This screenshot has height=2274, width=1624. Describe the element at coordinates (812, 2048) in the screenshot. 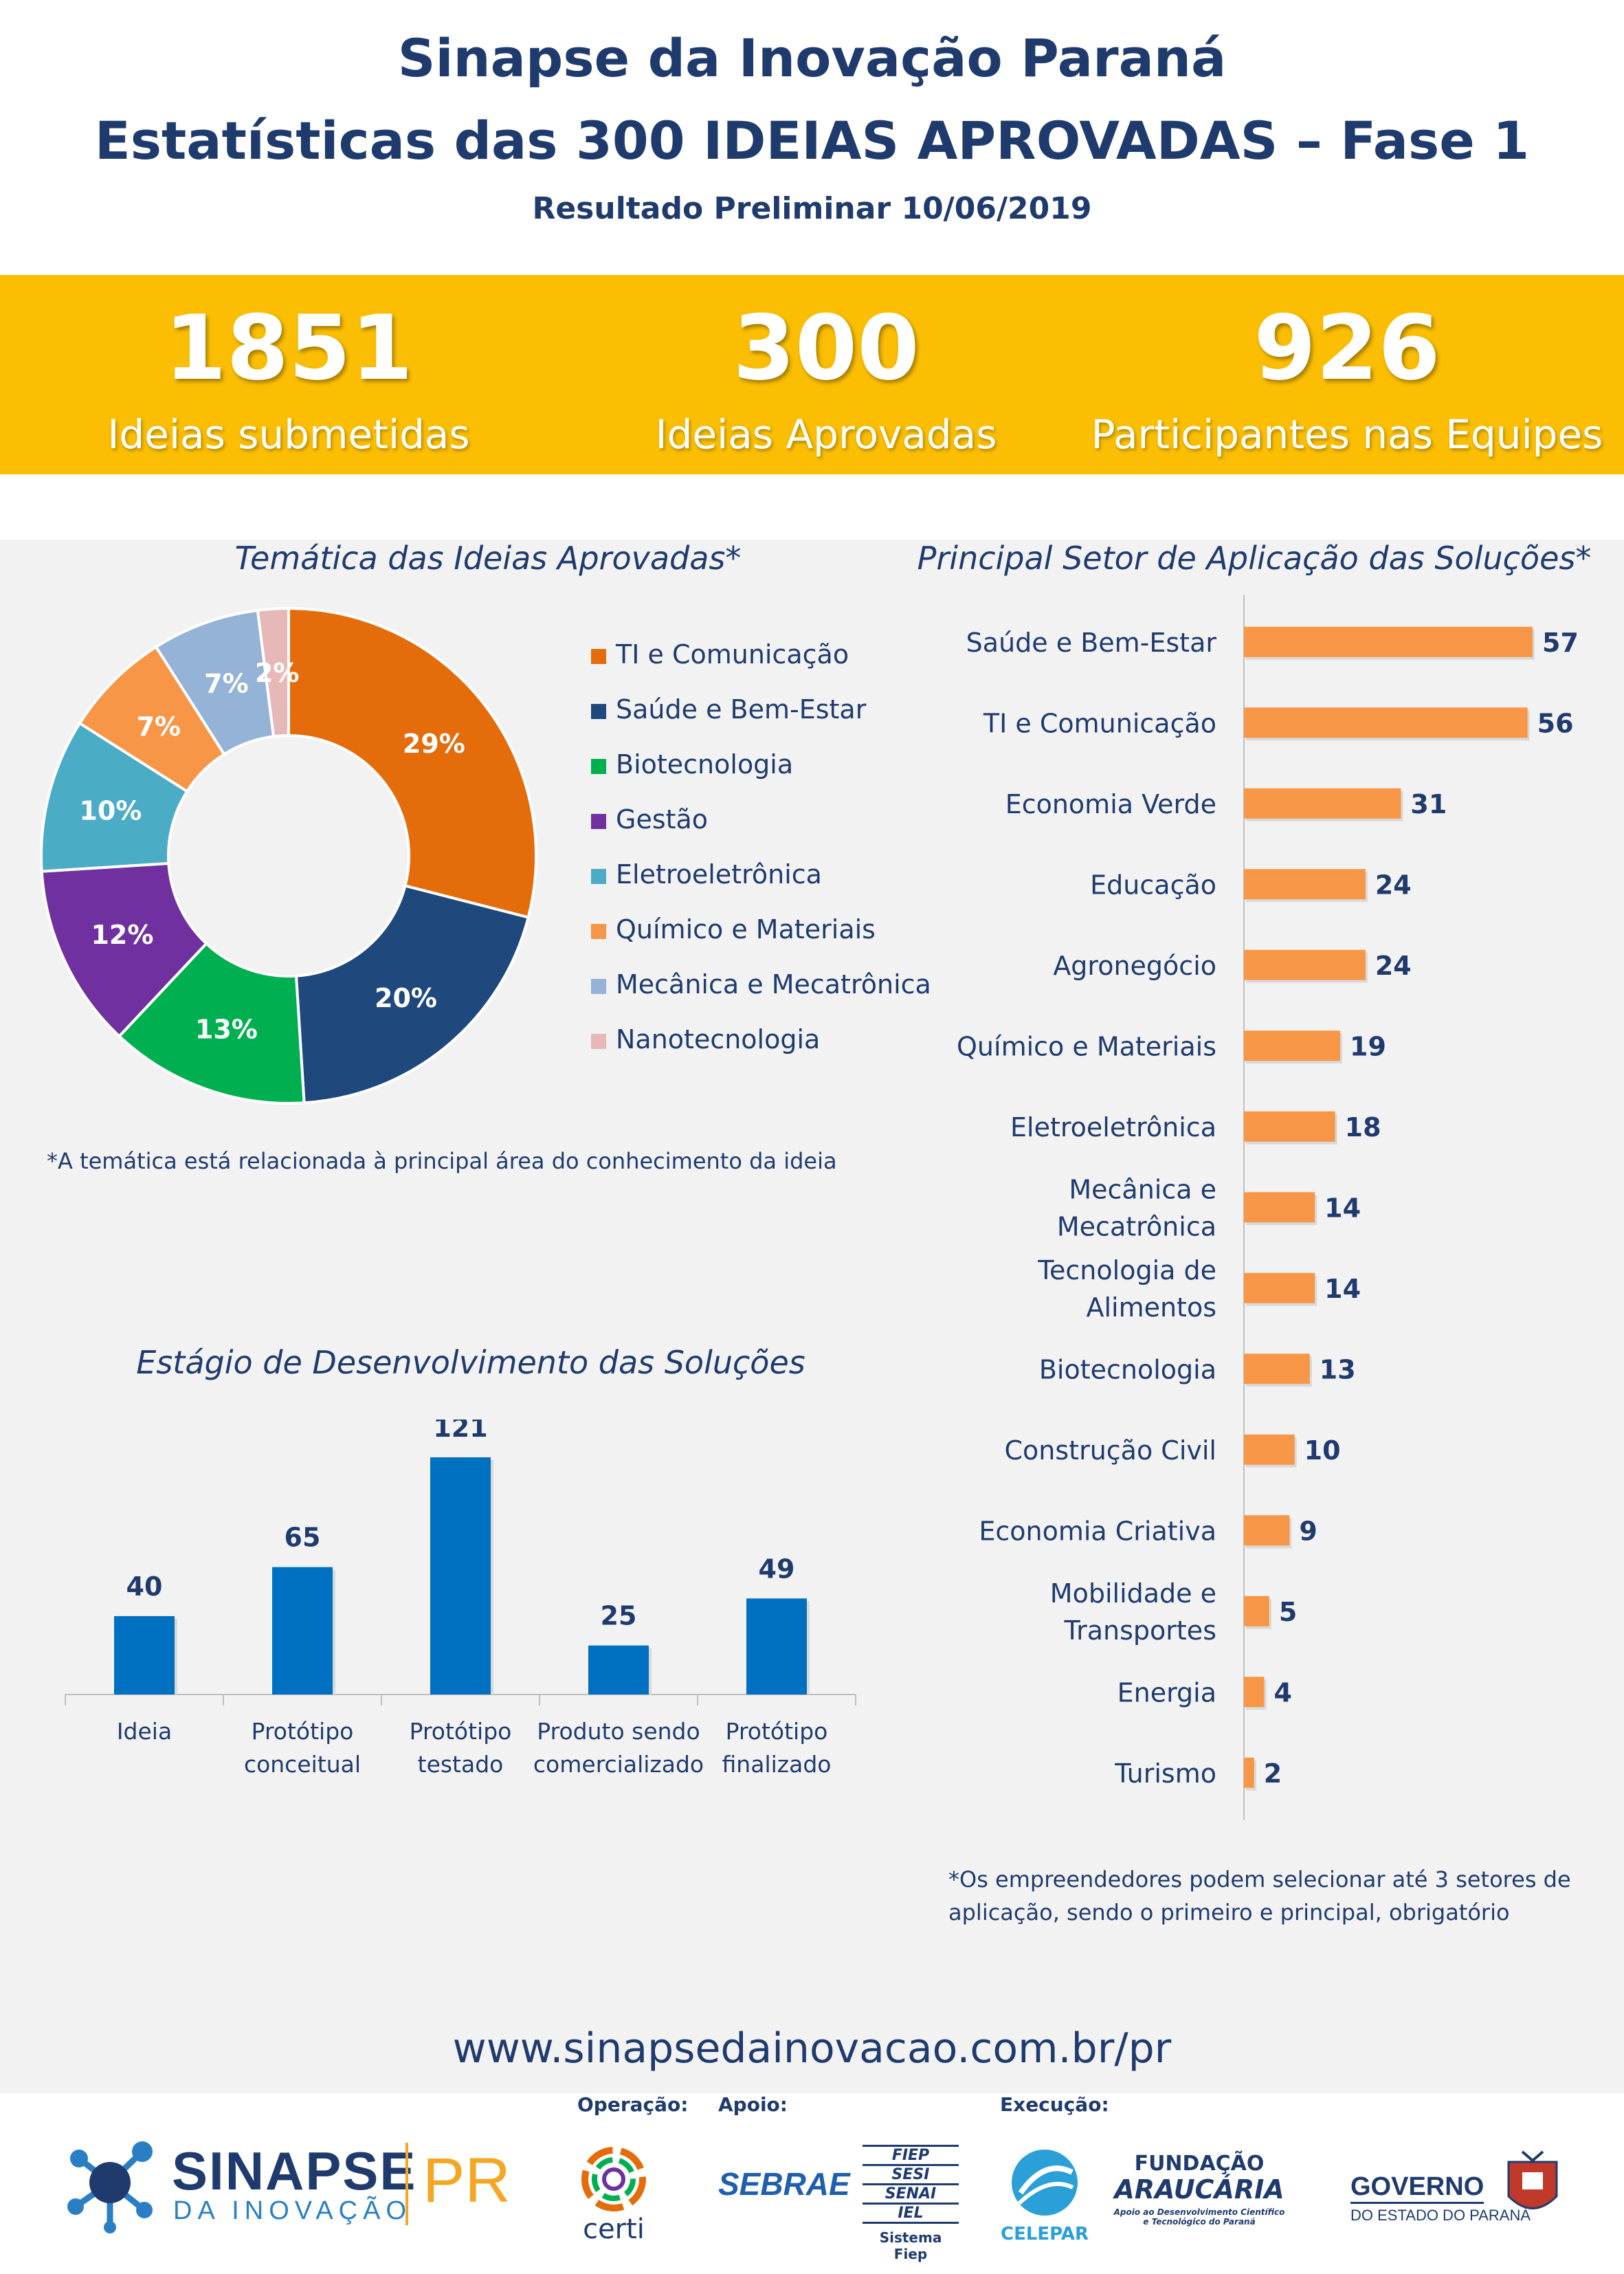

I see `website-link: www.sinapsedainovacao.com.br/pr` at that location.